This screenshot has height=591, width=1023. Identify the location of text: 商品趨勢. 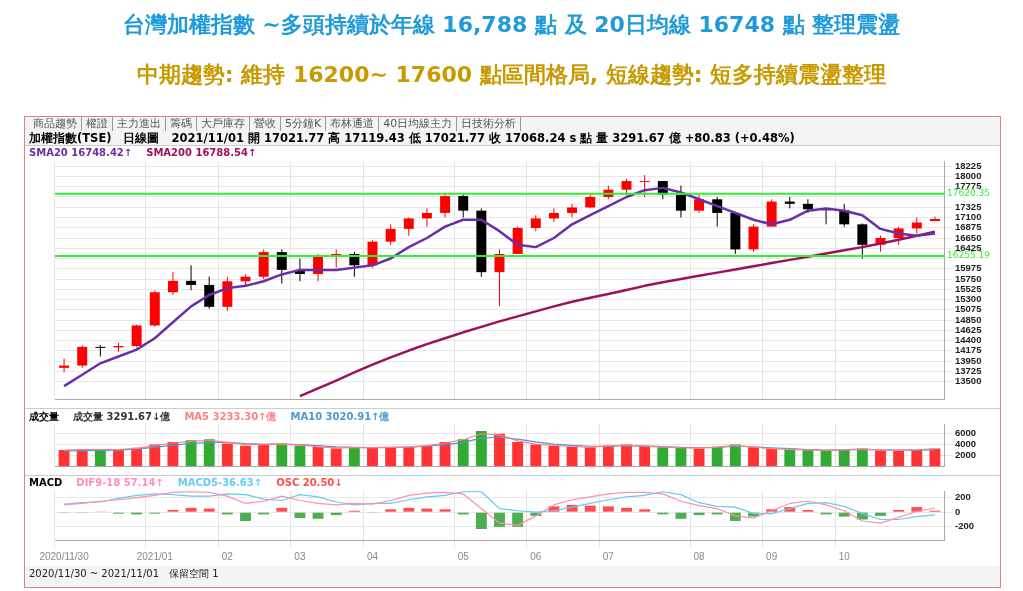
(55, 124).